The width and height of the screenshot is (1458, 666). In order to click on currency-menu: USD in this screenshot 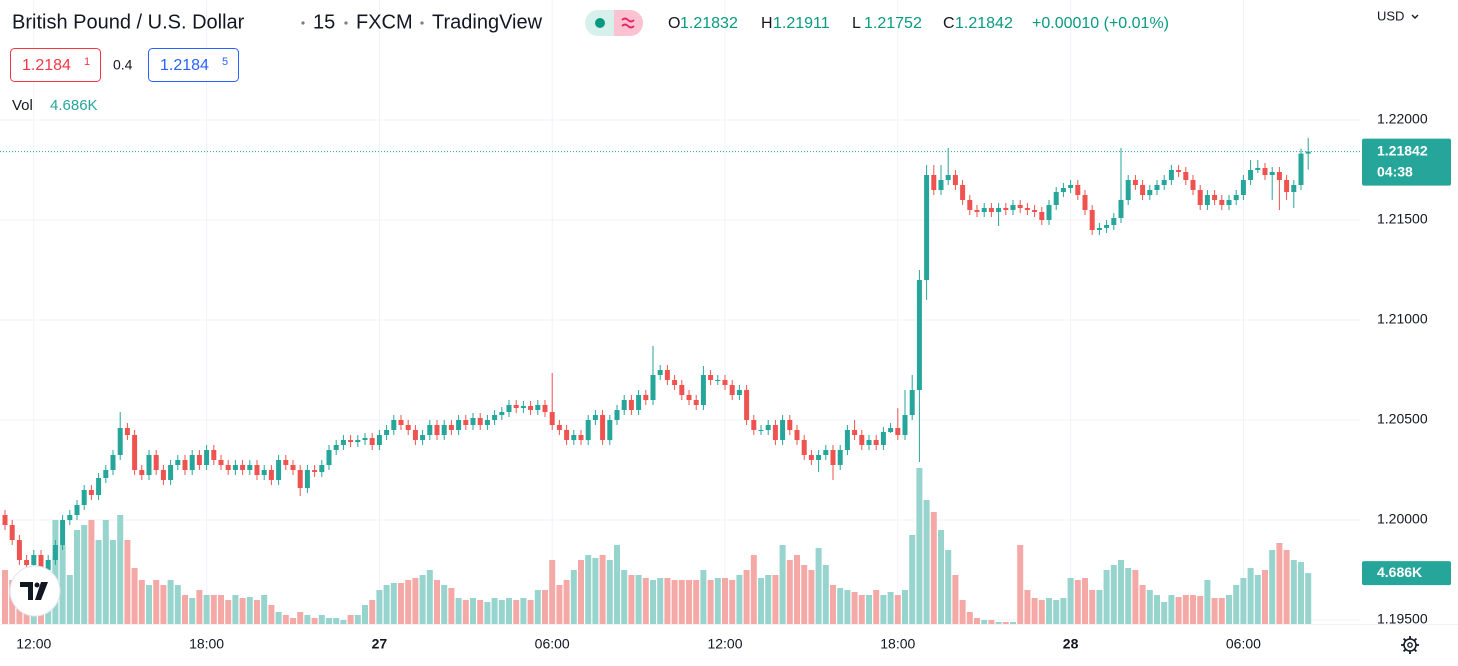, I will do `click(1398, 15)`.